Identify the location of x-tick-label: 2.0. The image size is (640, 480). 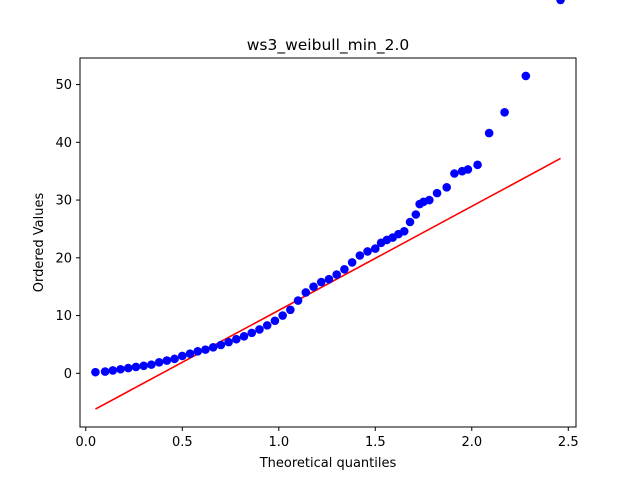
(471, 442).